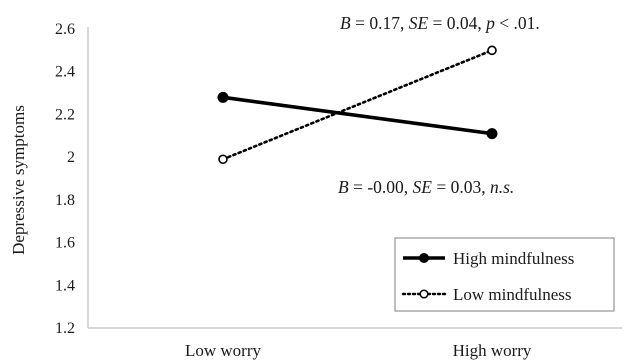 The image size is (624, 361). What do you see at coordinates (223, 350) in the screenshot?
I see `x-category-label: Low worry` at bounding box center [223, 350].